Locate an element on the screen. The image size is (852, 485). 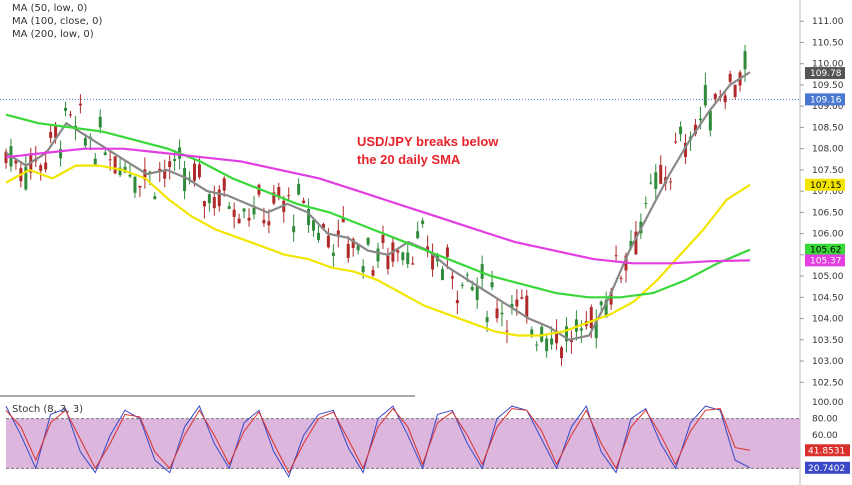
y-tick-label: 108.50 is located at coordinates (828, 128).